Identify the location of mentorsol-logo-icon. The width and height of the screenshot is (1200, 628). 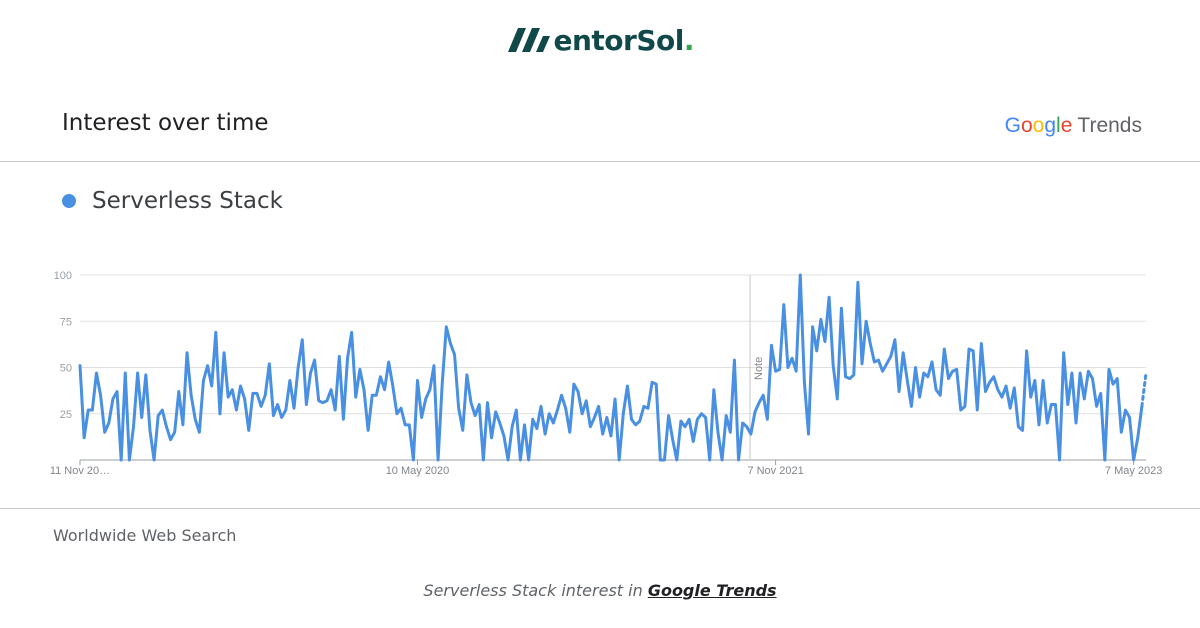
(528, 40).